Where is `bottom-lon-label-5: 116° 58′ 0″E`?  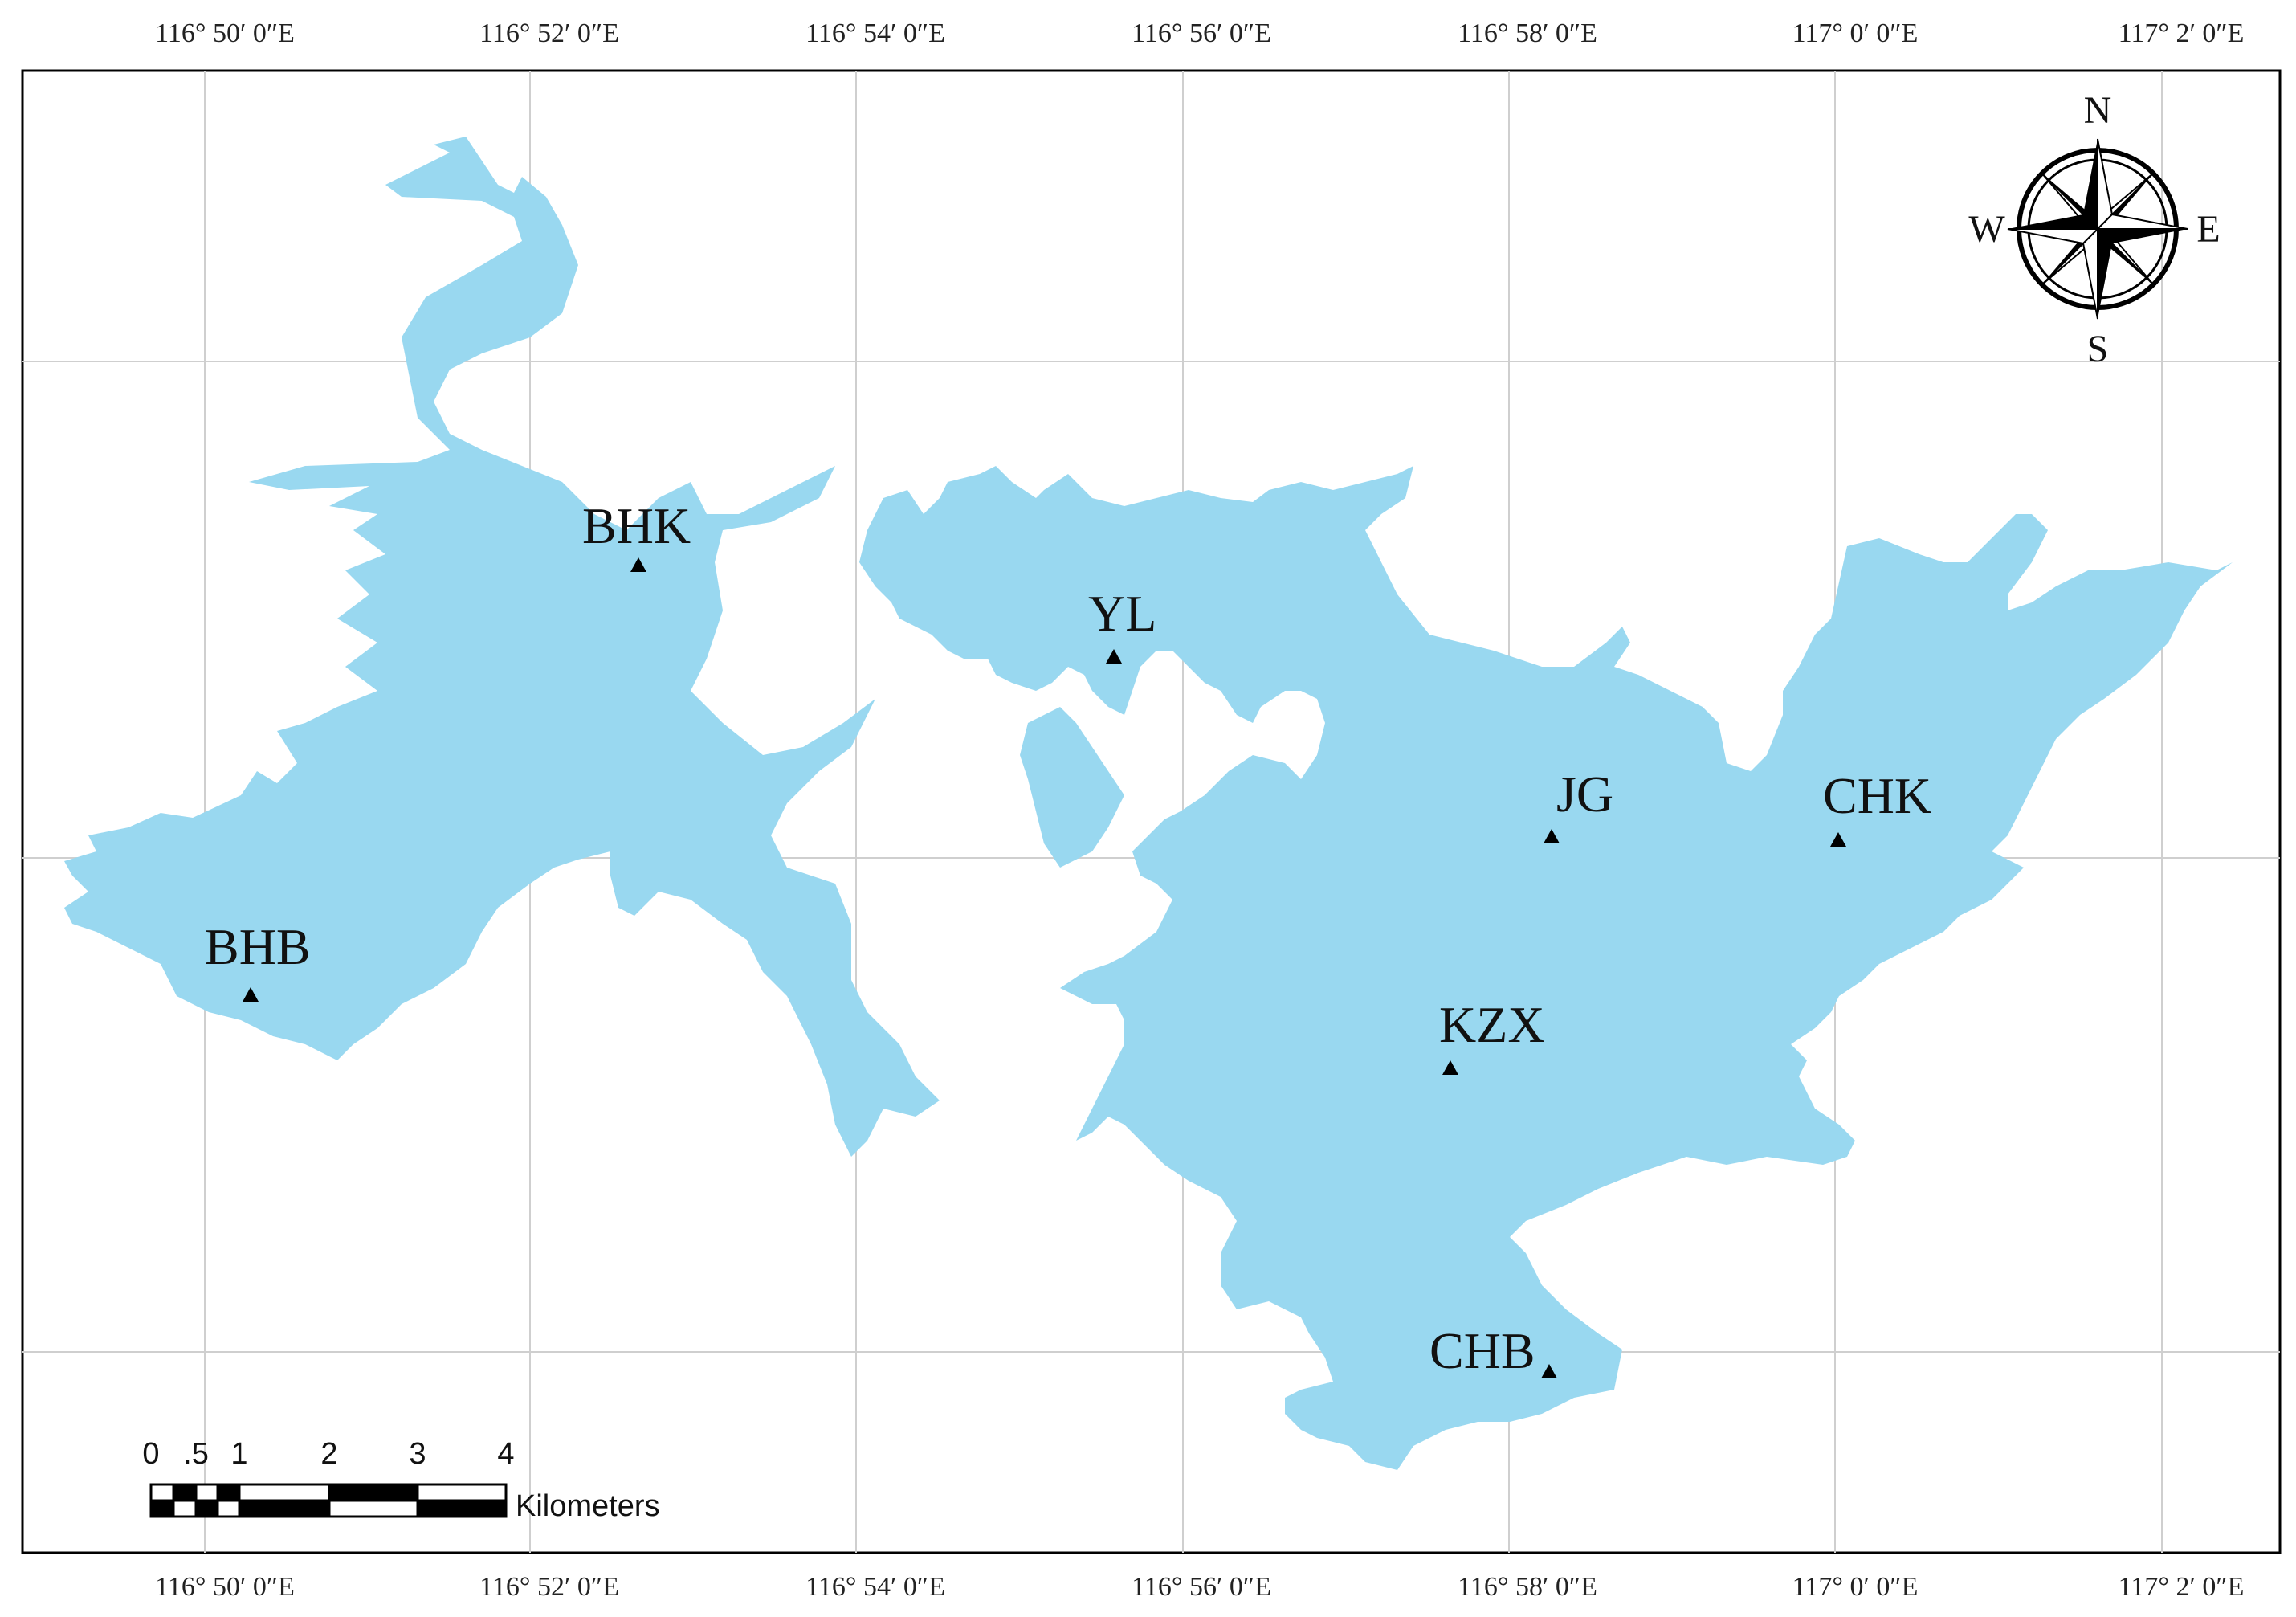
bottom-lon-label-5: 116° 58′ 0″E is located at coordinates (1528, 1587).